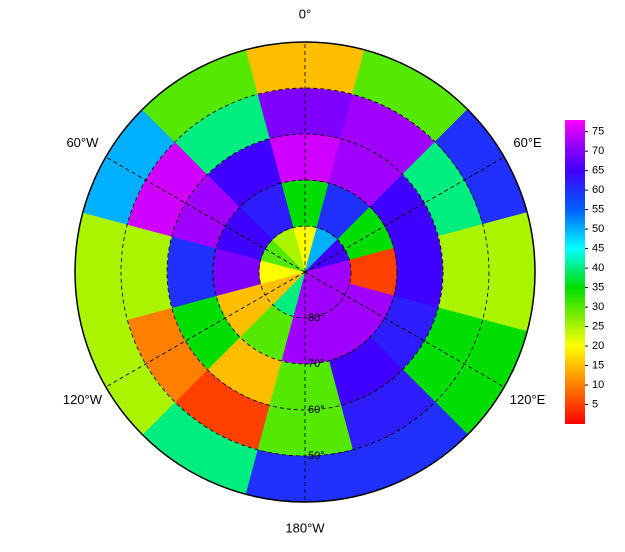  I want to click on colorbar-label: 45, so click(598, 249).